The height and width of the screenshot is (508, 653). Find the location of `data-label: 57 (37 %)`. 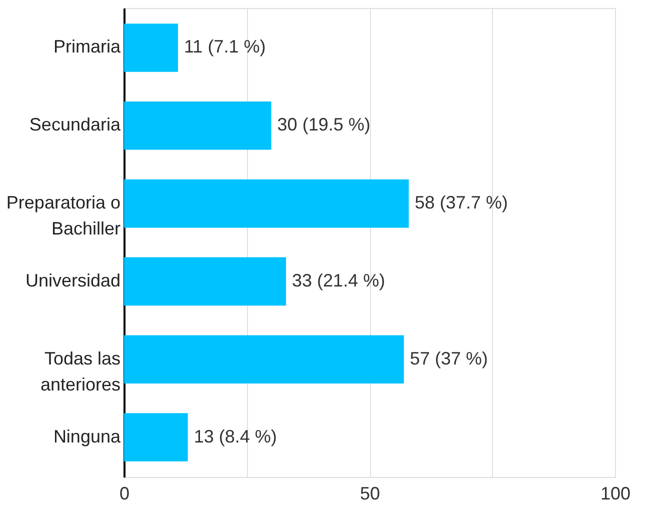

data-label: 57 (37 %) is located at coordinates (449, 358).